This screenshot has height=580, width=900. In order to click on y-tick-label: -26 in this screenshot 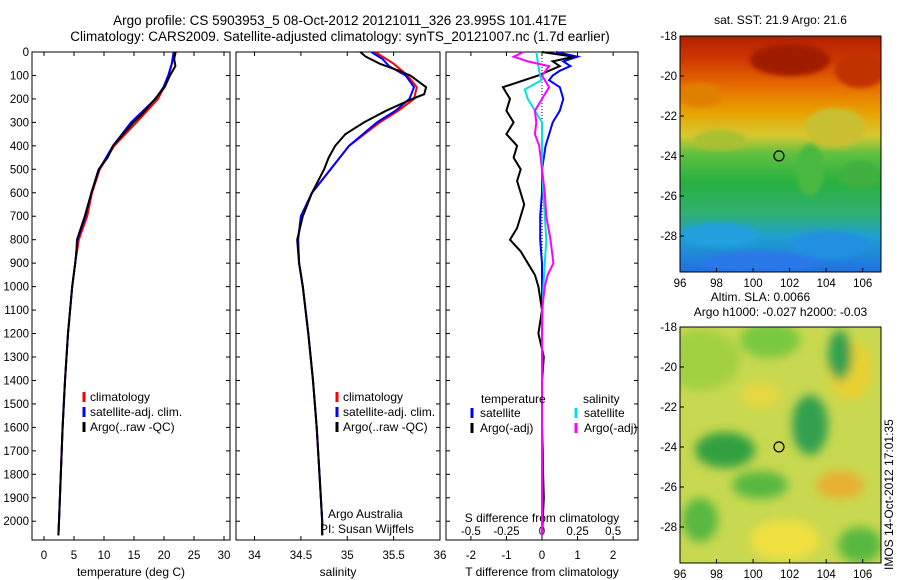, I will do `click(668, 488)`.